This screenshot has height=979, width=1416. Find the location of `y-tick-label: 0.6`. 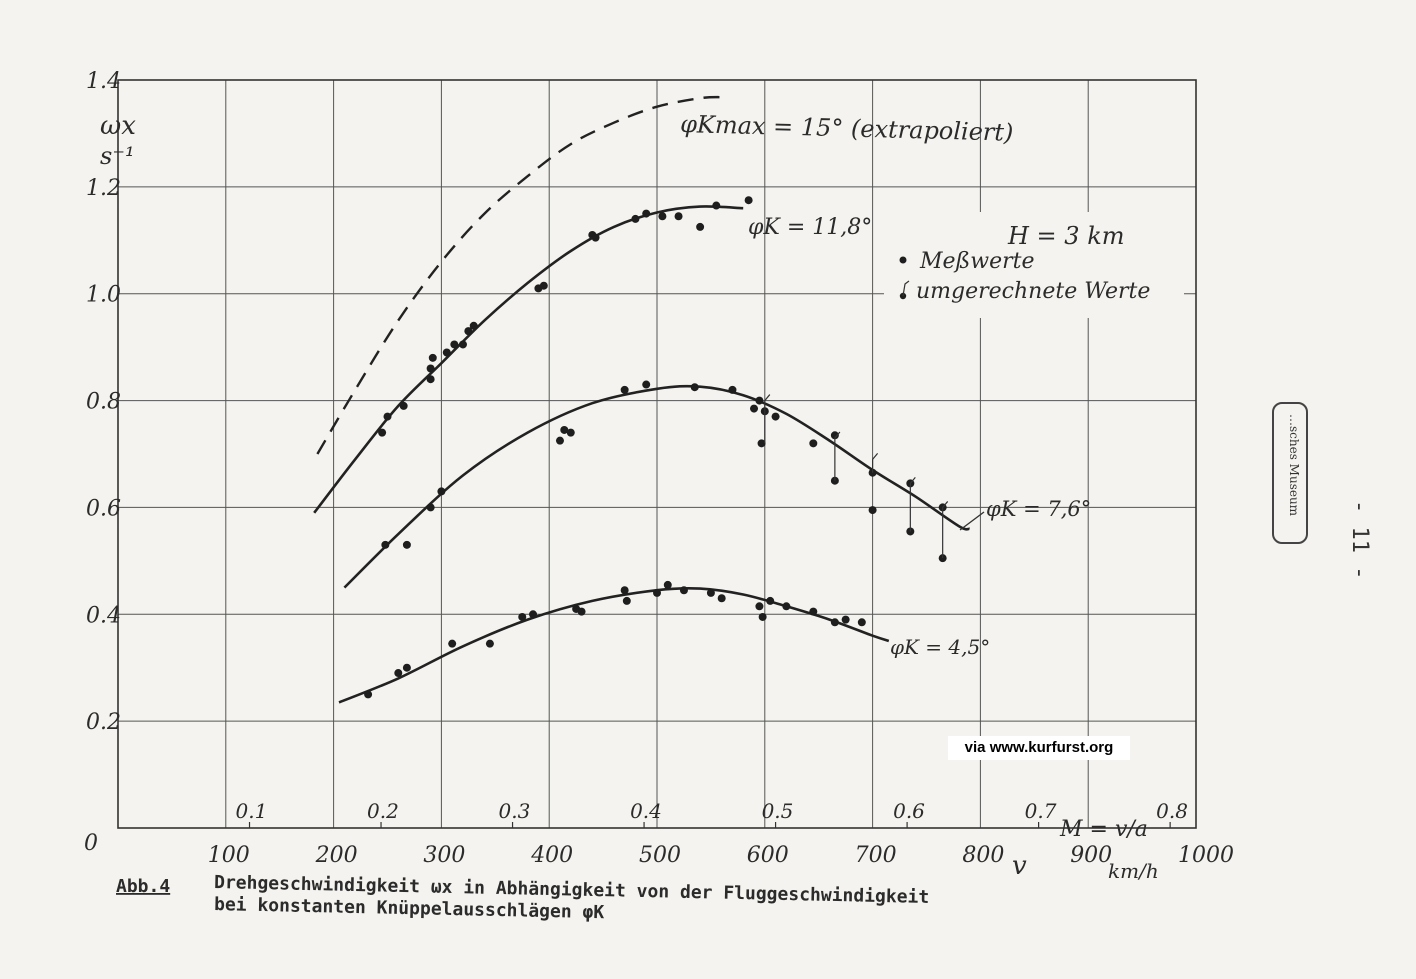

y-tick-label: 0.6 is located at coordinates (103, 508).